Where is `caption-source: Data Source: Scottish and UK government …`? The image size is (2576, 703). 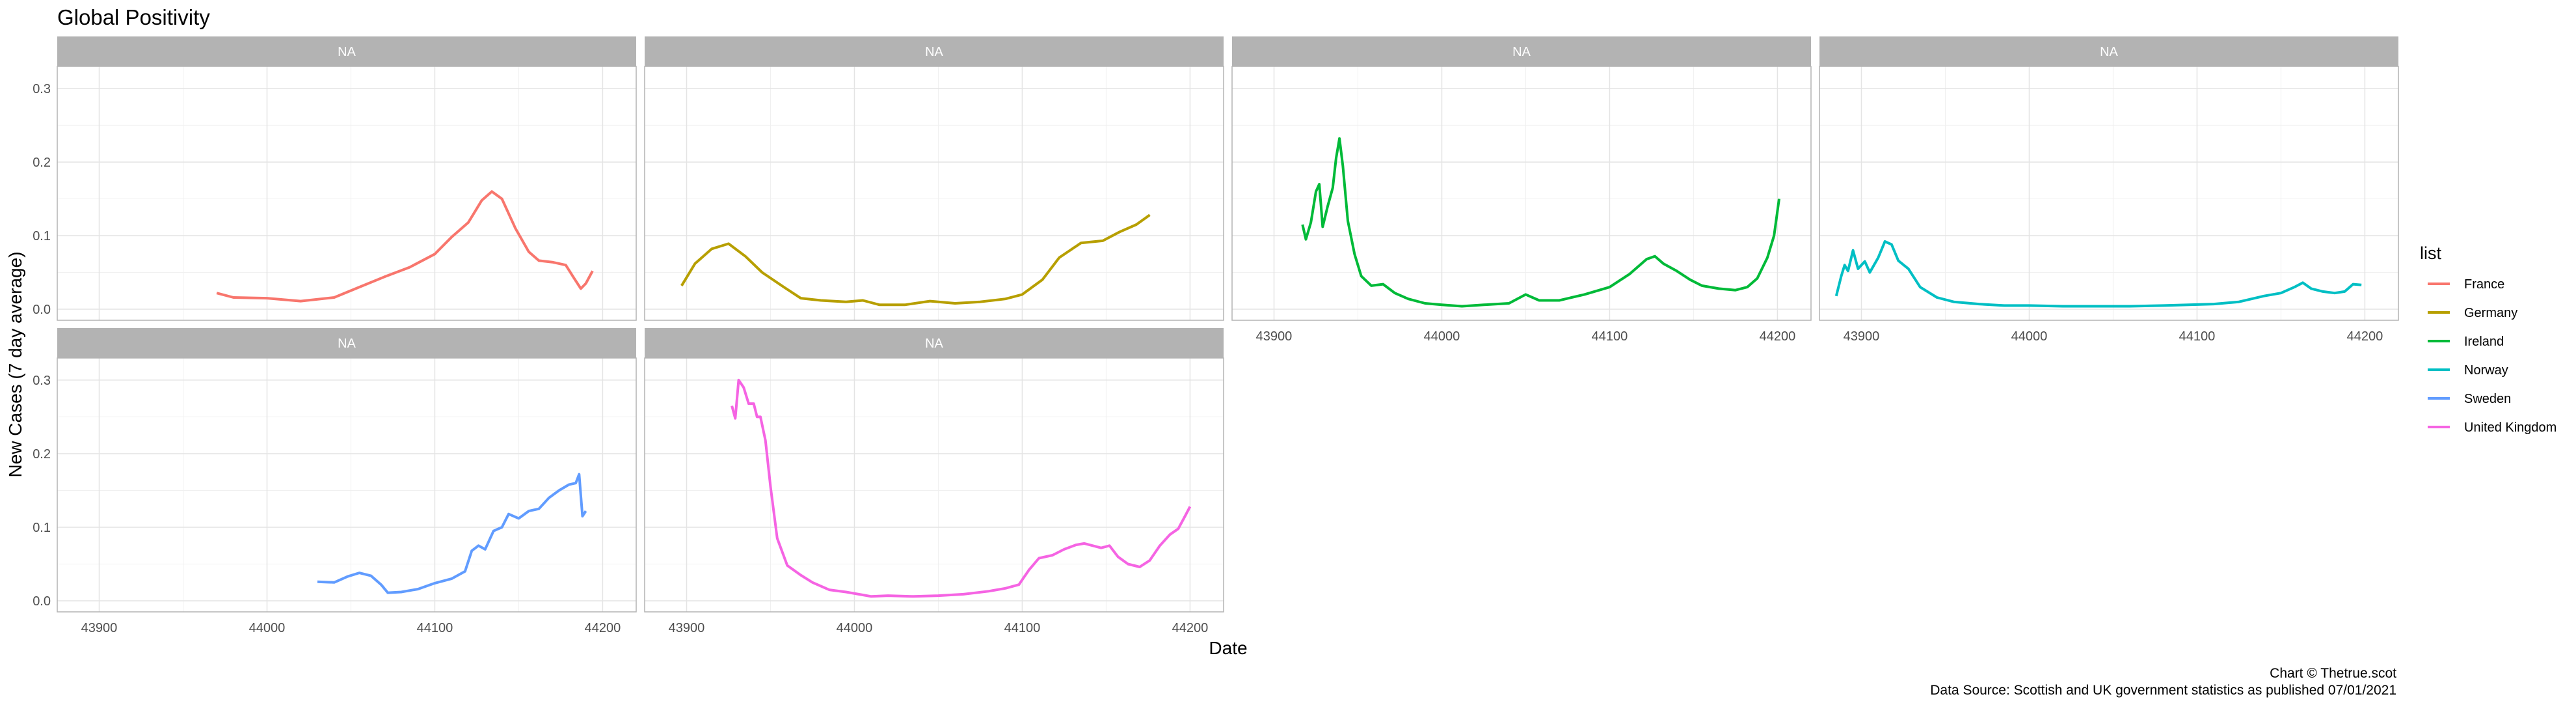
caption-source: Data Source: Scottish and UK government … is located at coordinates (2163, 690).